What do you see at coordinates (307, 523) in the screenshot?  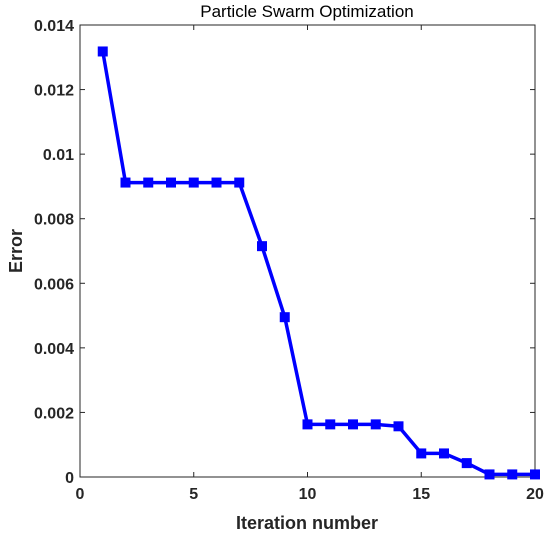 I see `x-axis-label: Iteration number` at bounding box center [307, 523].